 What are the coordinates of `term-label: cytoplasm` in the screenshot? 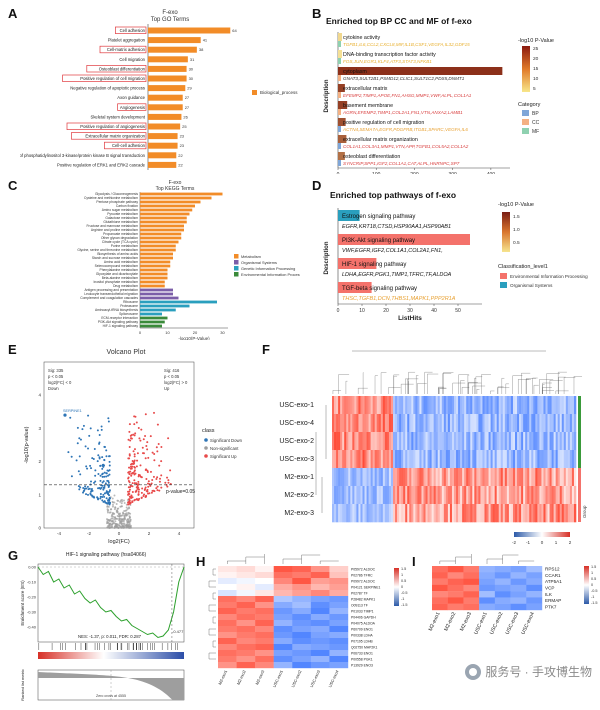 It's located at (355, 72).